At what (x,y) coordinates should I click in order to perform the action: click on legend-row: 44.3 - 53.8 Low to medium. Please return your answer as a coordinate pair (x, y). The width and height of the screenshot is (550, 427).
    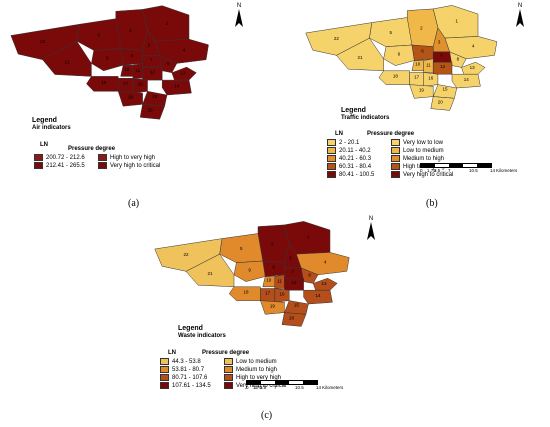
    Looking at the image, I should click on (218, 361).